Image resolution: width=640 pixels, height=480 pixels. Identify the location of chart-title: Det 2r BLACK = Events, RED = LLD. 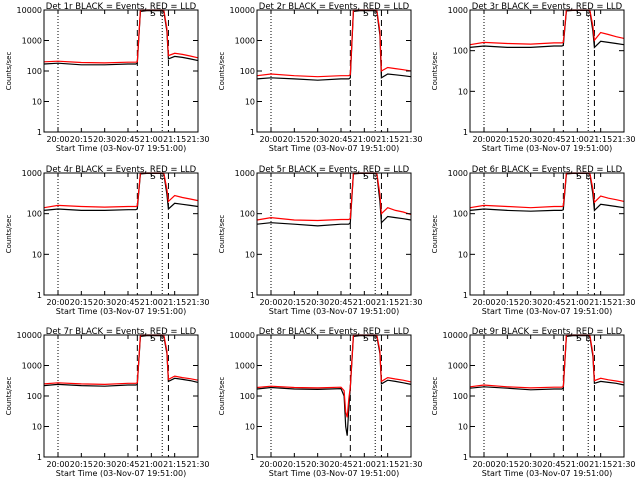
(334, 7).